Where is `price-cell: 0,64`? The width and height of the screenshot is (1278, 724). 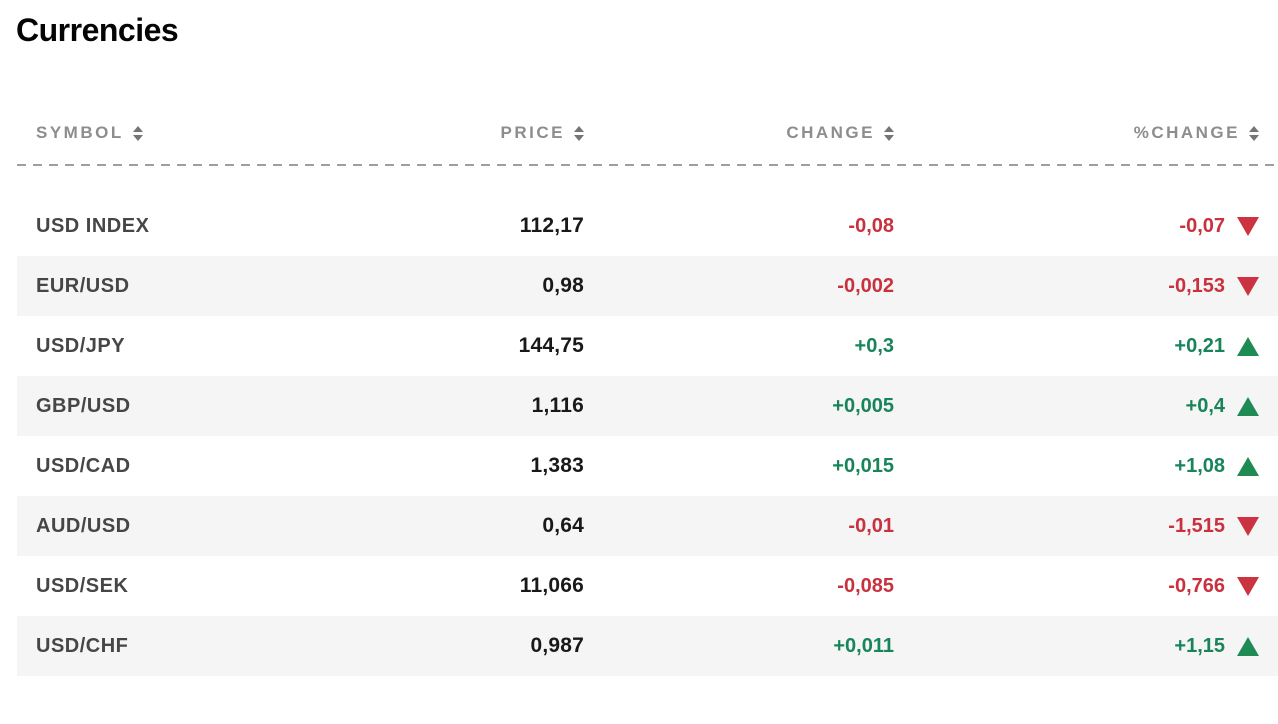 price-cell: 0,64 is located at coordinates (563, 525).